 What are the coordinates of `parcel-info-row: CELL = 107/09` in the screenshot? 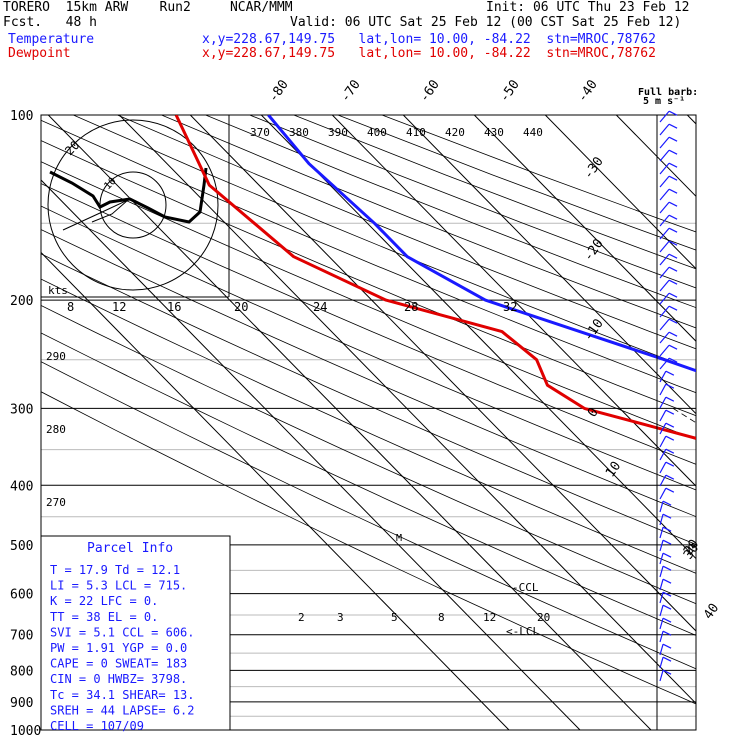 It's located at (97, 726).